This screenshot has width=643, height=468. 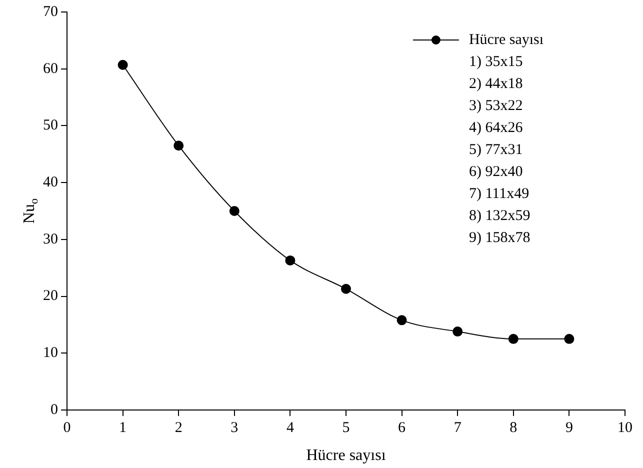 What do you see at coordinates (499, 238) in the screenshot?
I see `annotation: 9) 158x78` at bounding box center [499, 238].